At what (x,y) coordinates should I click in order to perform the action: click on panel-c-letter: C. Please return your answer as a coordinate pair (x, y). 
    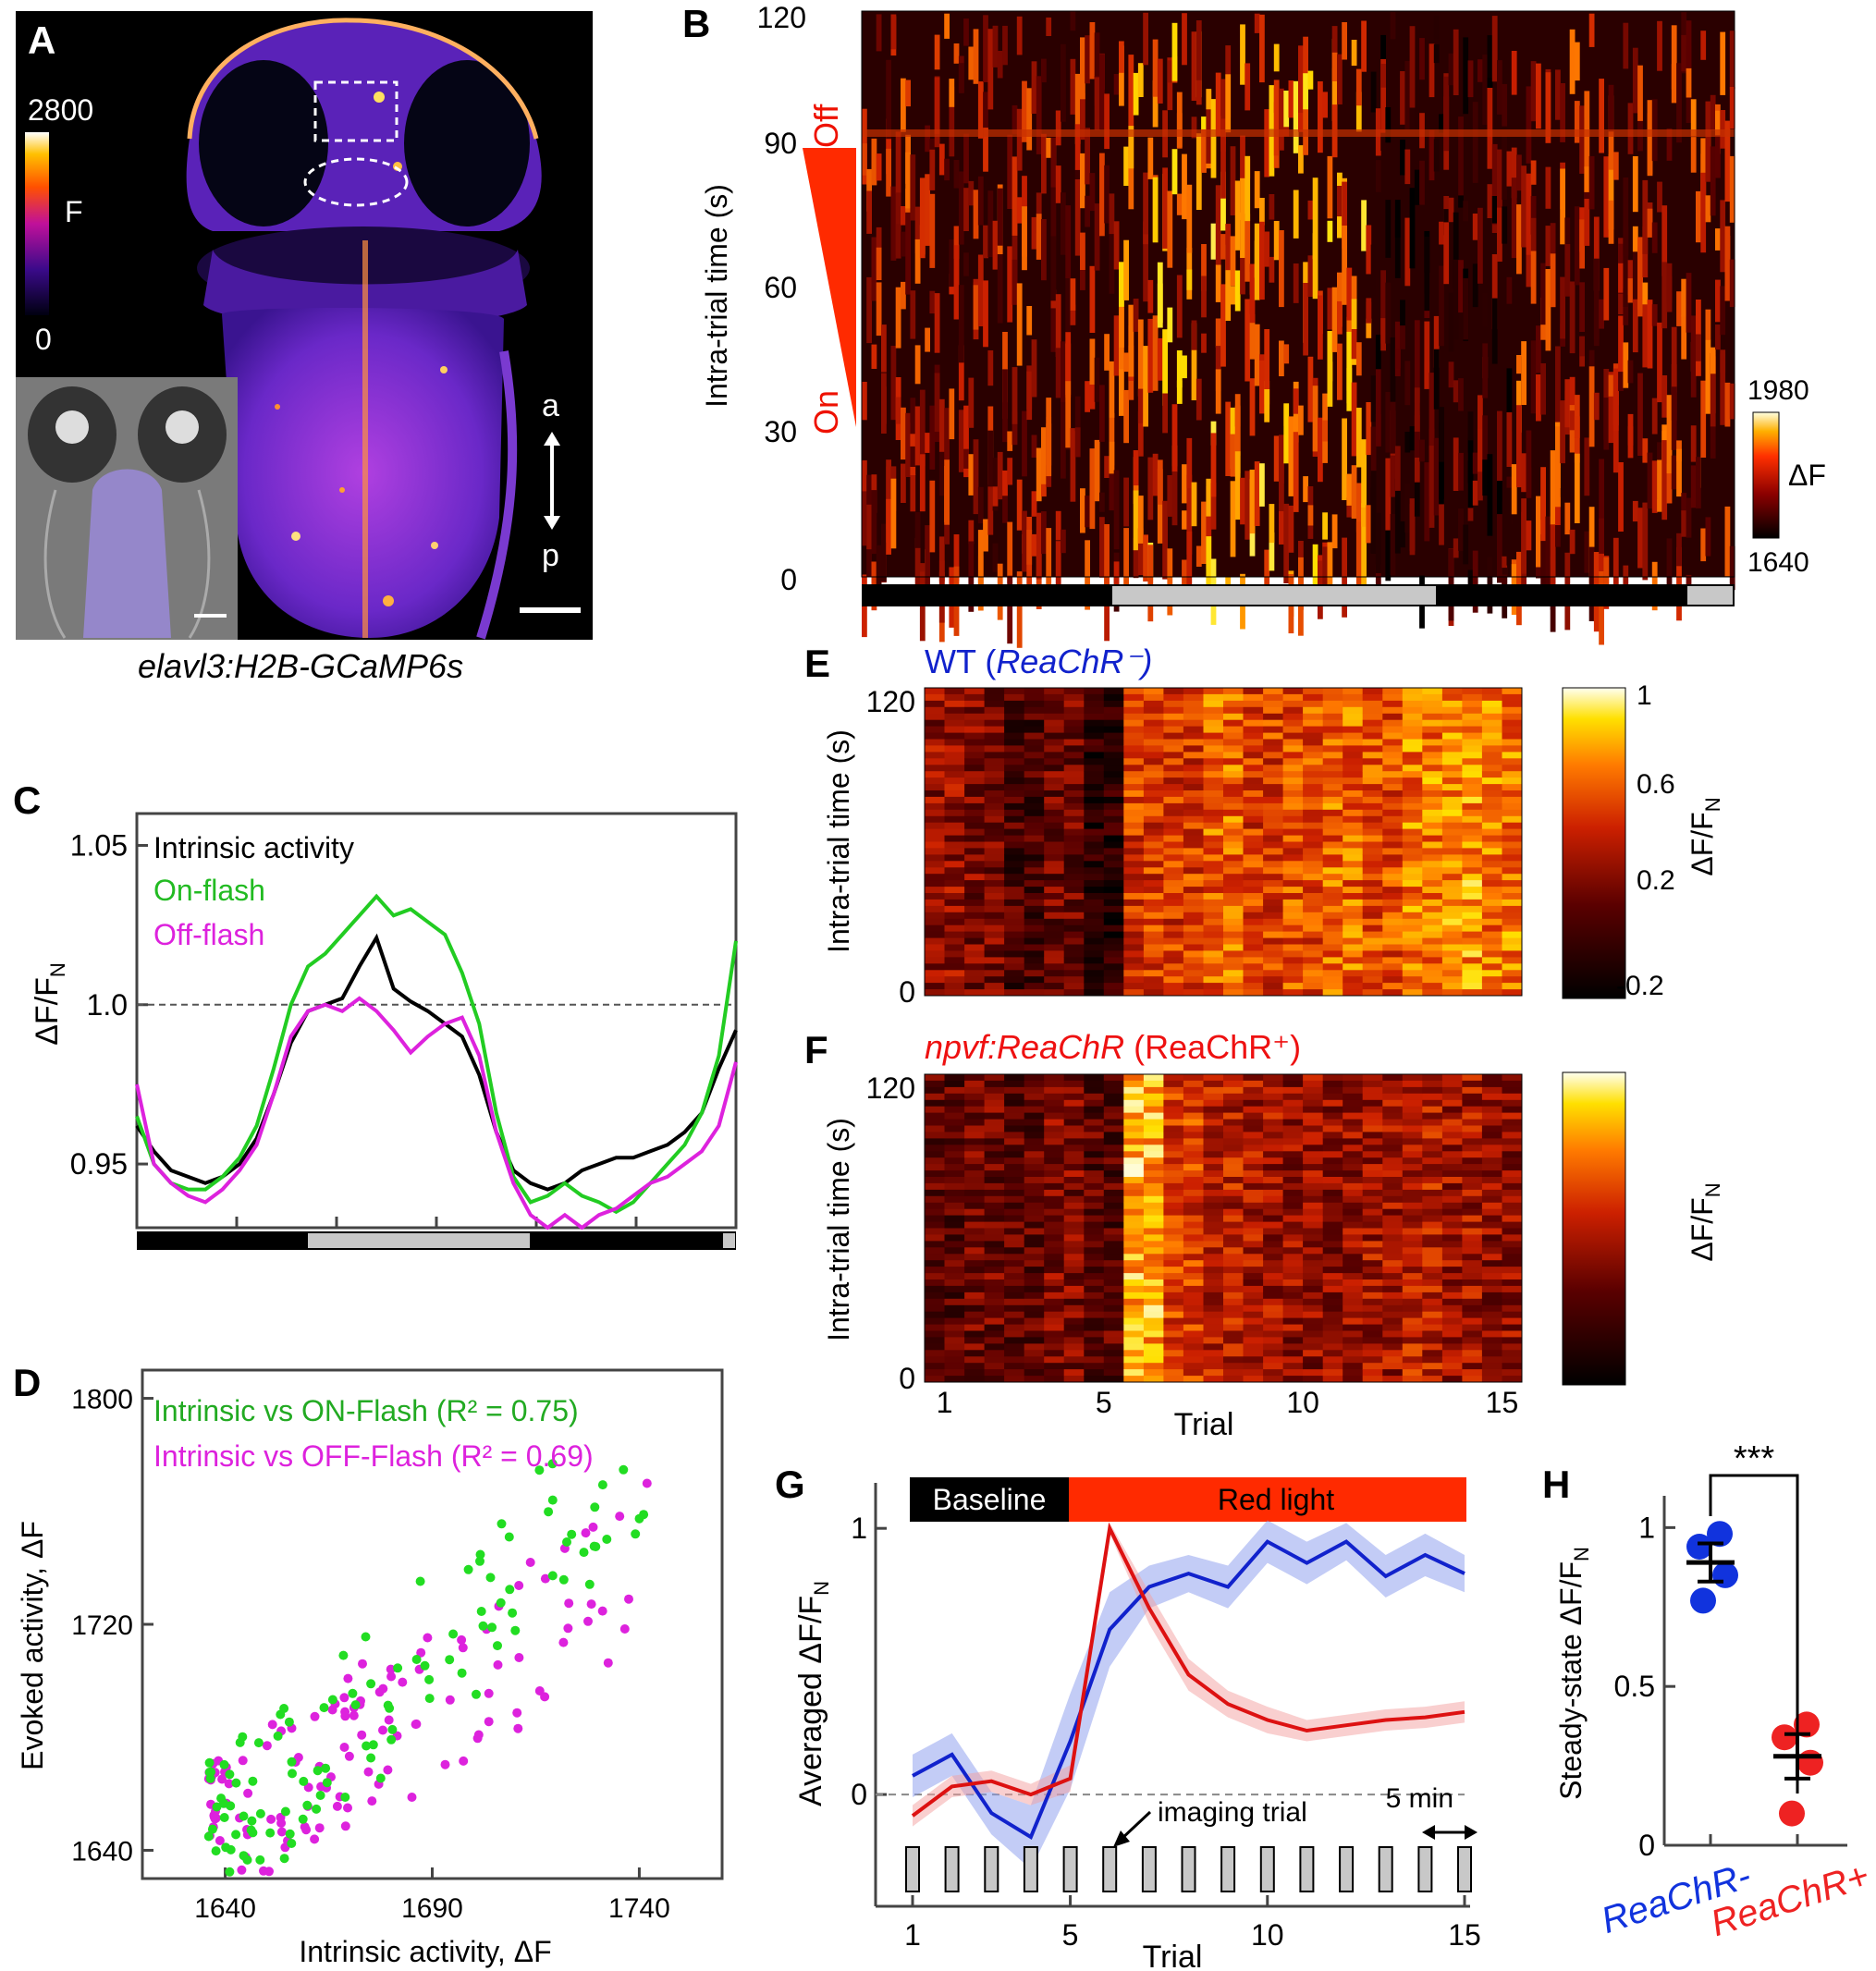
    Looking at the image, I should click on (27, 800).